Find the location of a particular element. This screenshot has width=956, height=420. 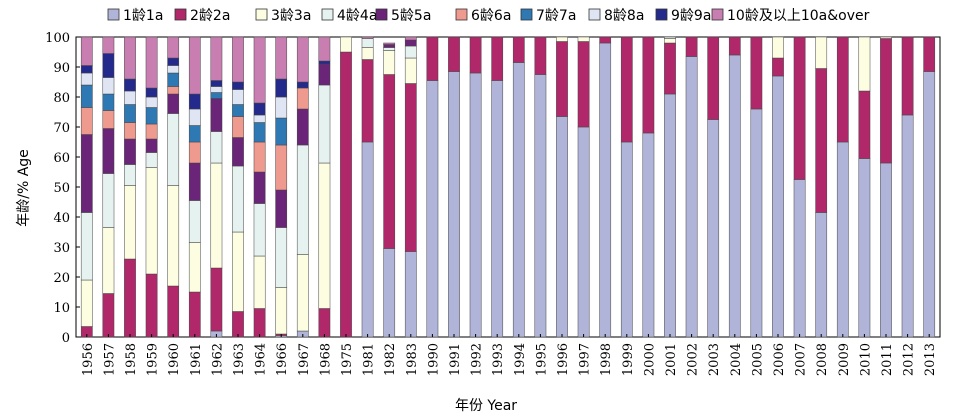

x-tick-label: 1998 is located at coordinates (606, 359).